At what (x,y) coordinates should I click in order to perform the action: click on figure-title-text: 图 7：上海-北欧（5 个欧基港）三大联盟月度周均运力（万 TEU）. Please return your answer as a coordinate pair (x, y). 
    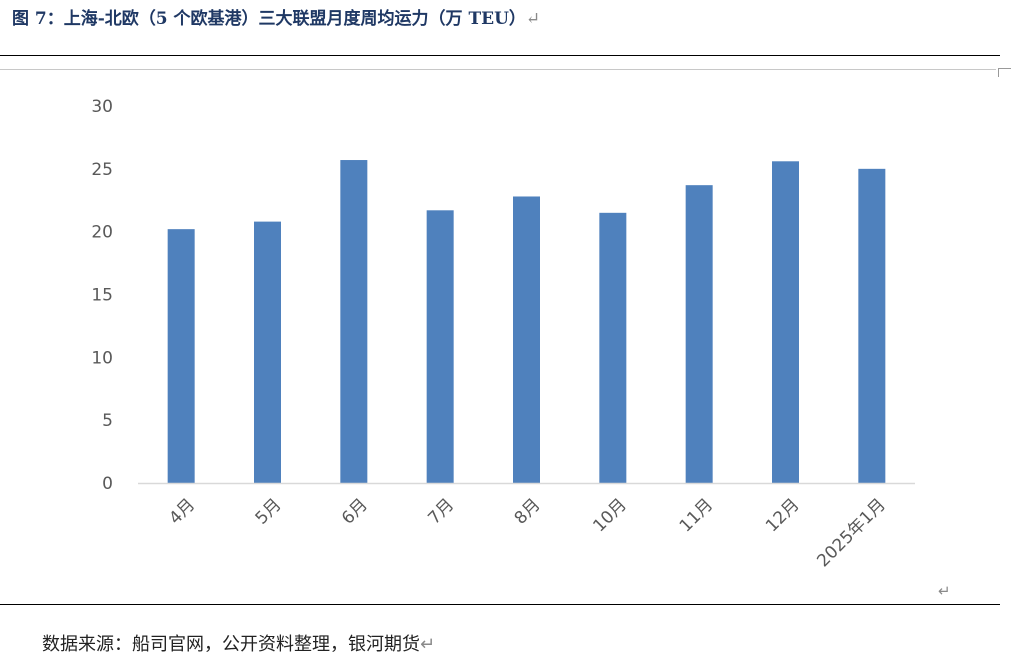
    Looking at the image, I should click on (269, 19).